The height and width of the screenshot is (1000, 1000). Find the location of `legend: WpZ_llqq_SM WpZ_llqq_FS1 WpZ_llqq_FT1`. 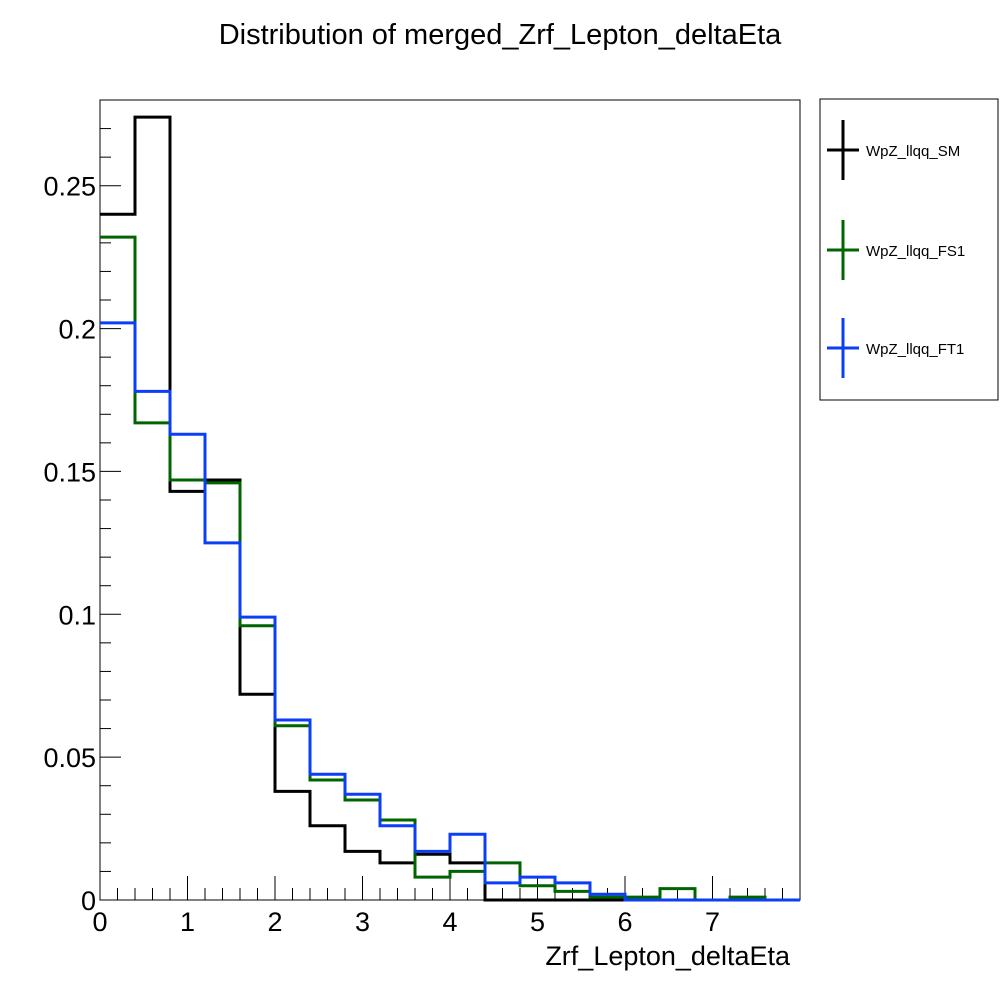

legend: WpZ_llqq_SM WpZ_llqq_FS1 WpZ_llqq_FT1 is located at coordinates (909, 249).